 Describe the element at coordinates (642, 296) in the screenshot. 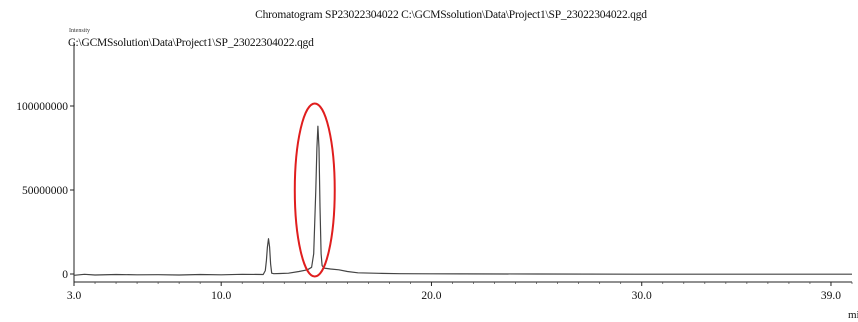

I see `x-tick-label: 30.0` at that location.